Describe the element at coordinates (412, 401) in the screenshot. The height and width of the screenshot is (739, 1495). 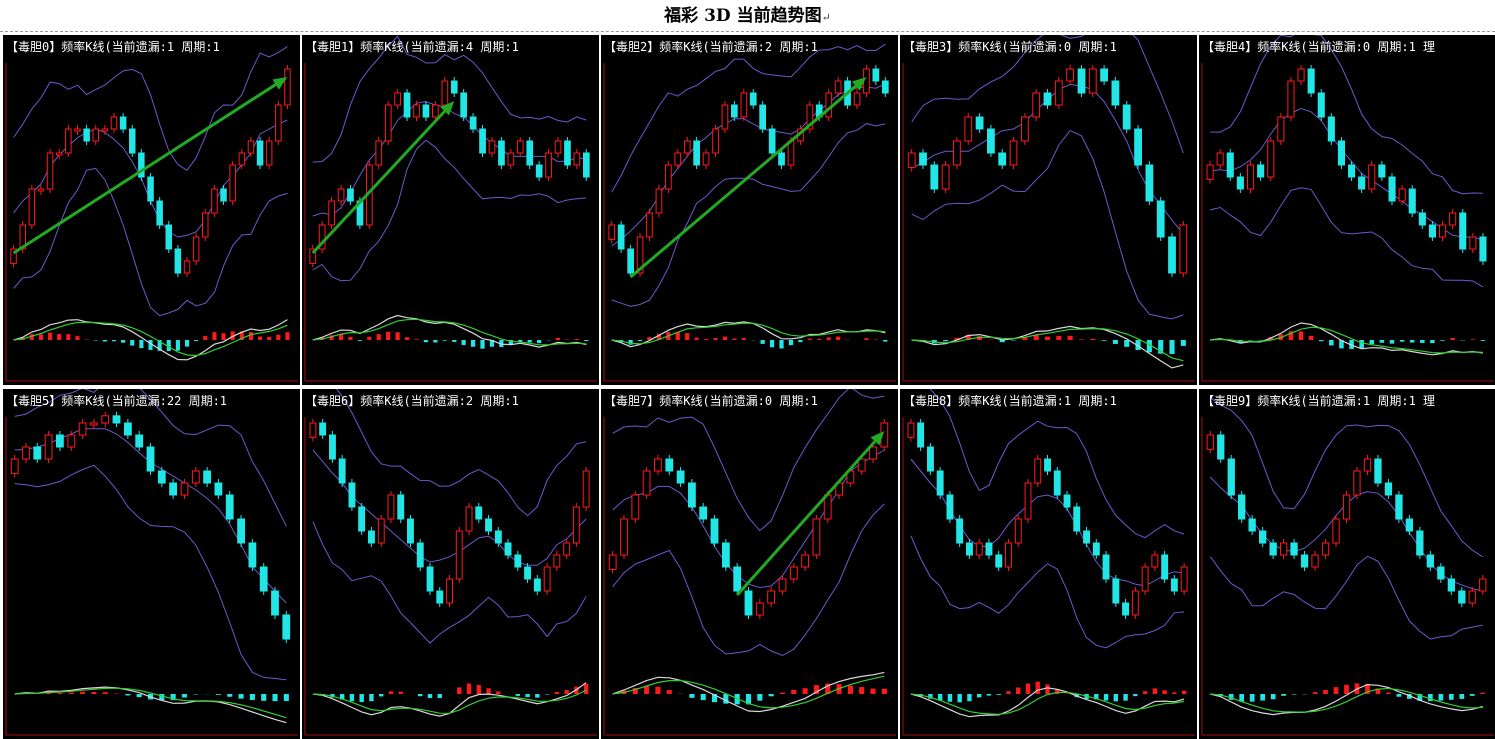
I see `chart-title: 【毒胆6】频率K线(当前遗漏:2 周期:1` at that location.